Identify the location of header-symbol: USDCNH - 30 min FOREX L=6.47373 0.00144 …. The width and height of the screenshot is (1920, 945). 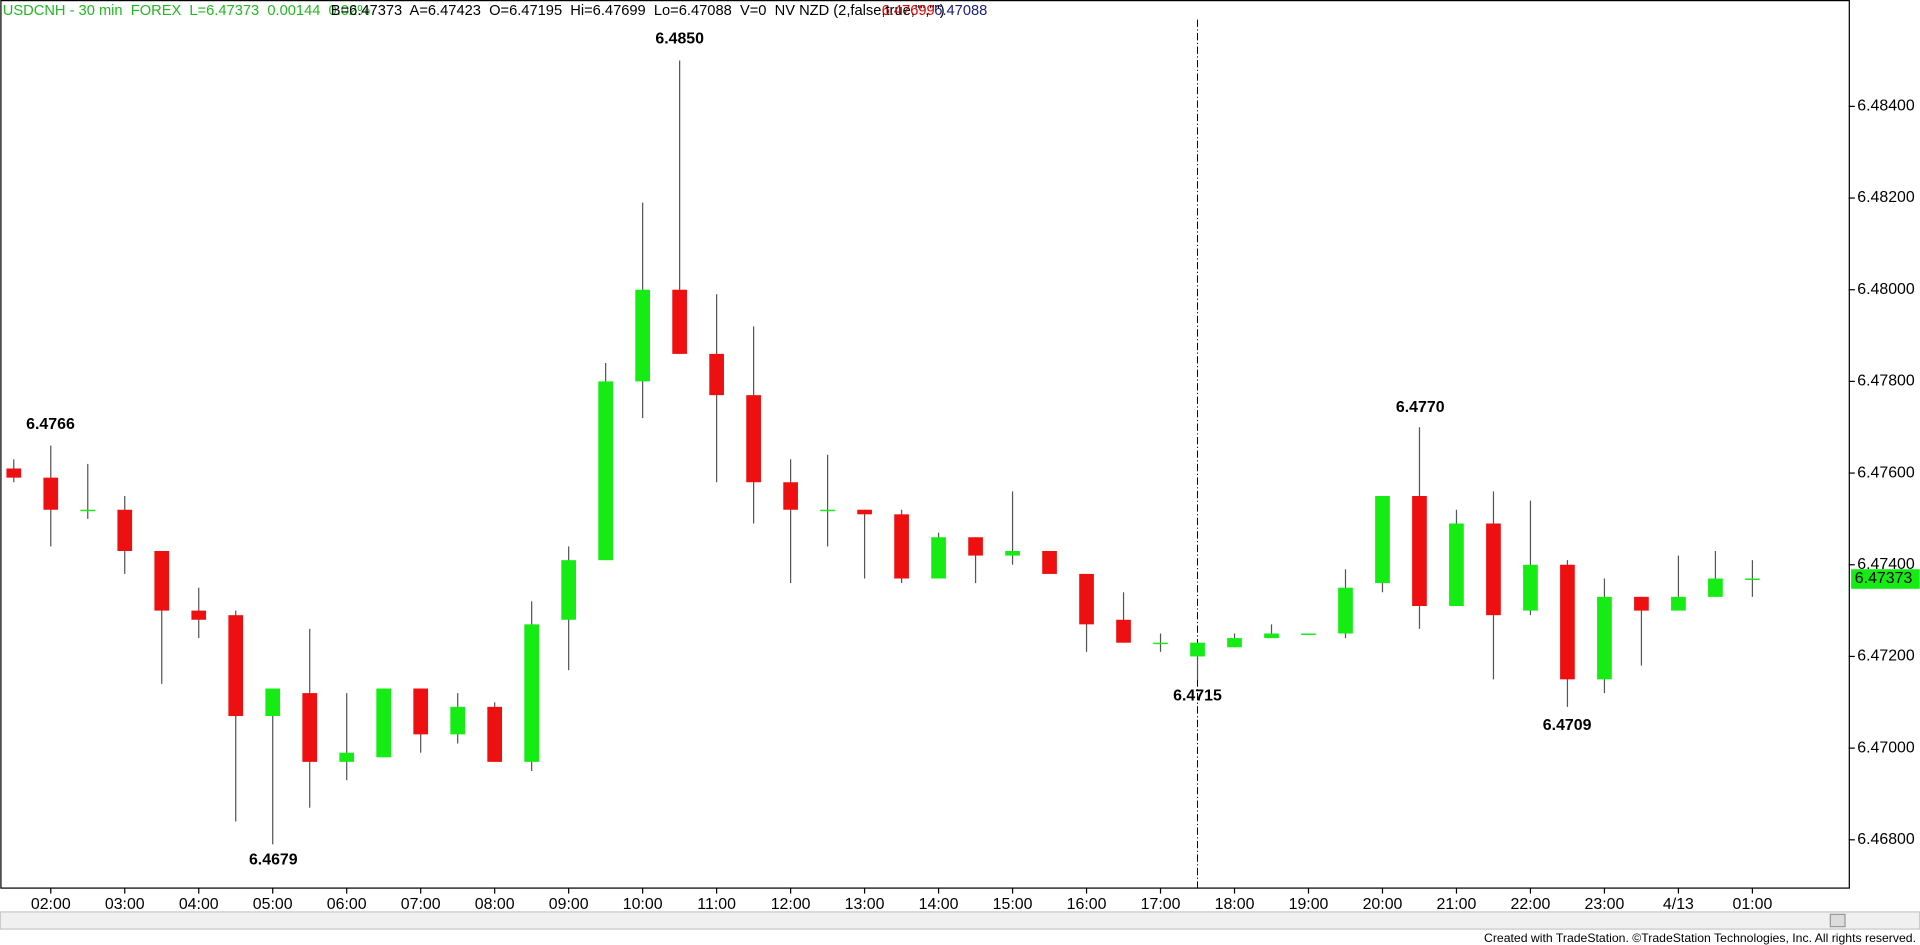
(186, 11).